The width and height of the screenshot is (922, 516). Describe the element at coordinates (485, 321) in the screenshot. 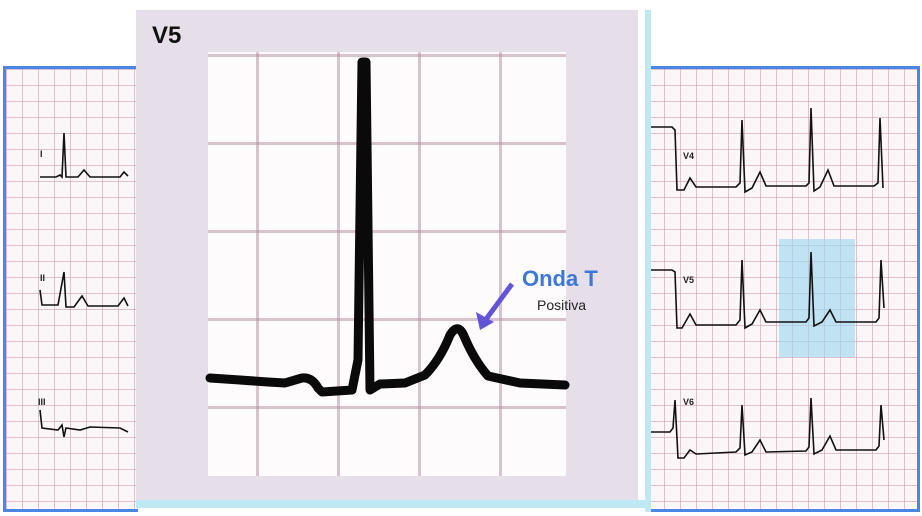

I see `t-wave-arrowhead` at that location.